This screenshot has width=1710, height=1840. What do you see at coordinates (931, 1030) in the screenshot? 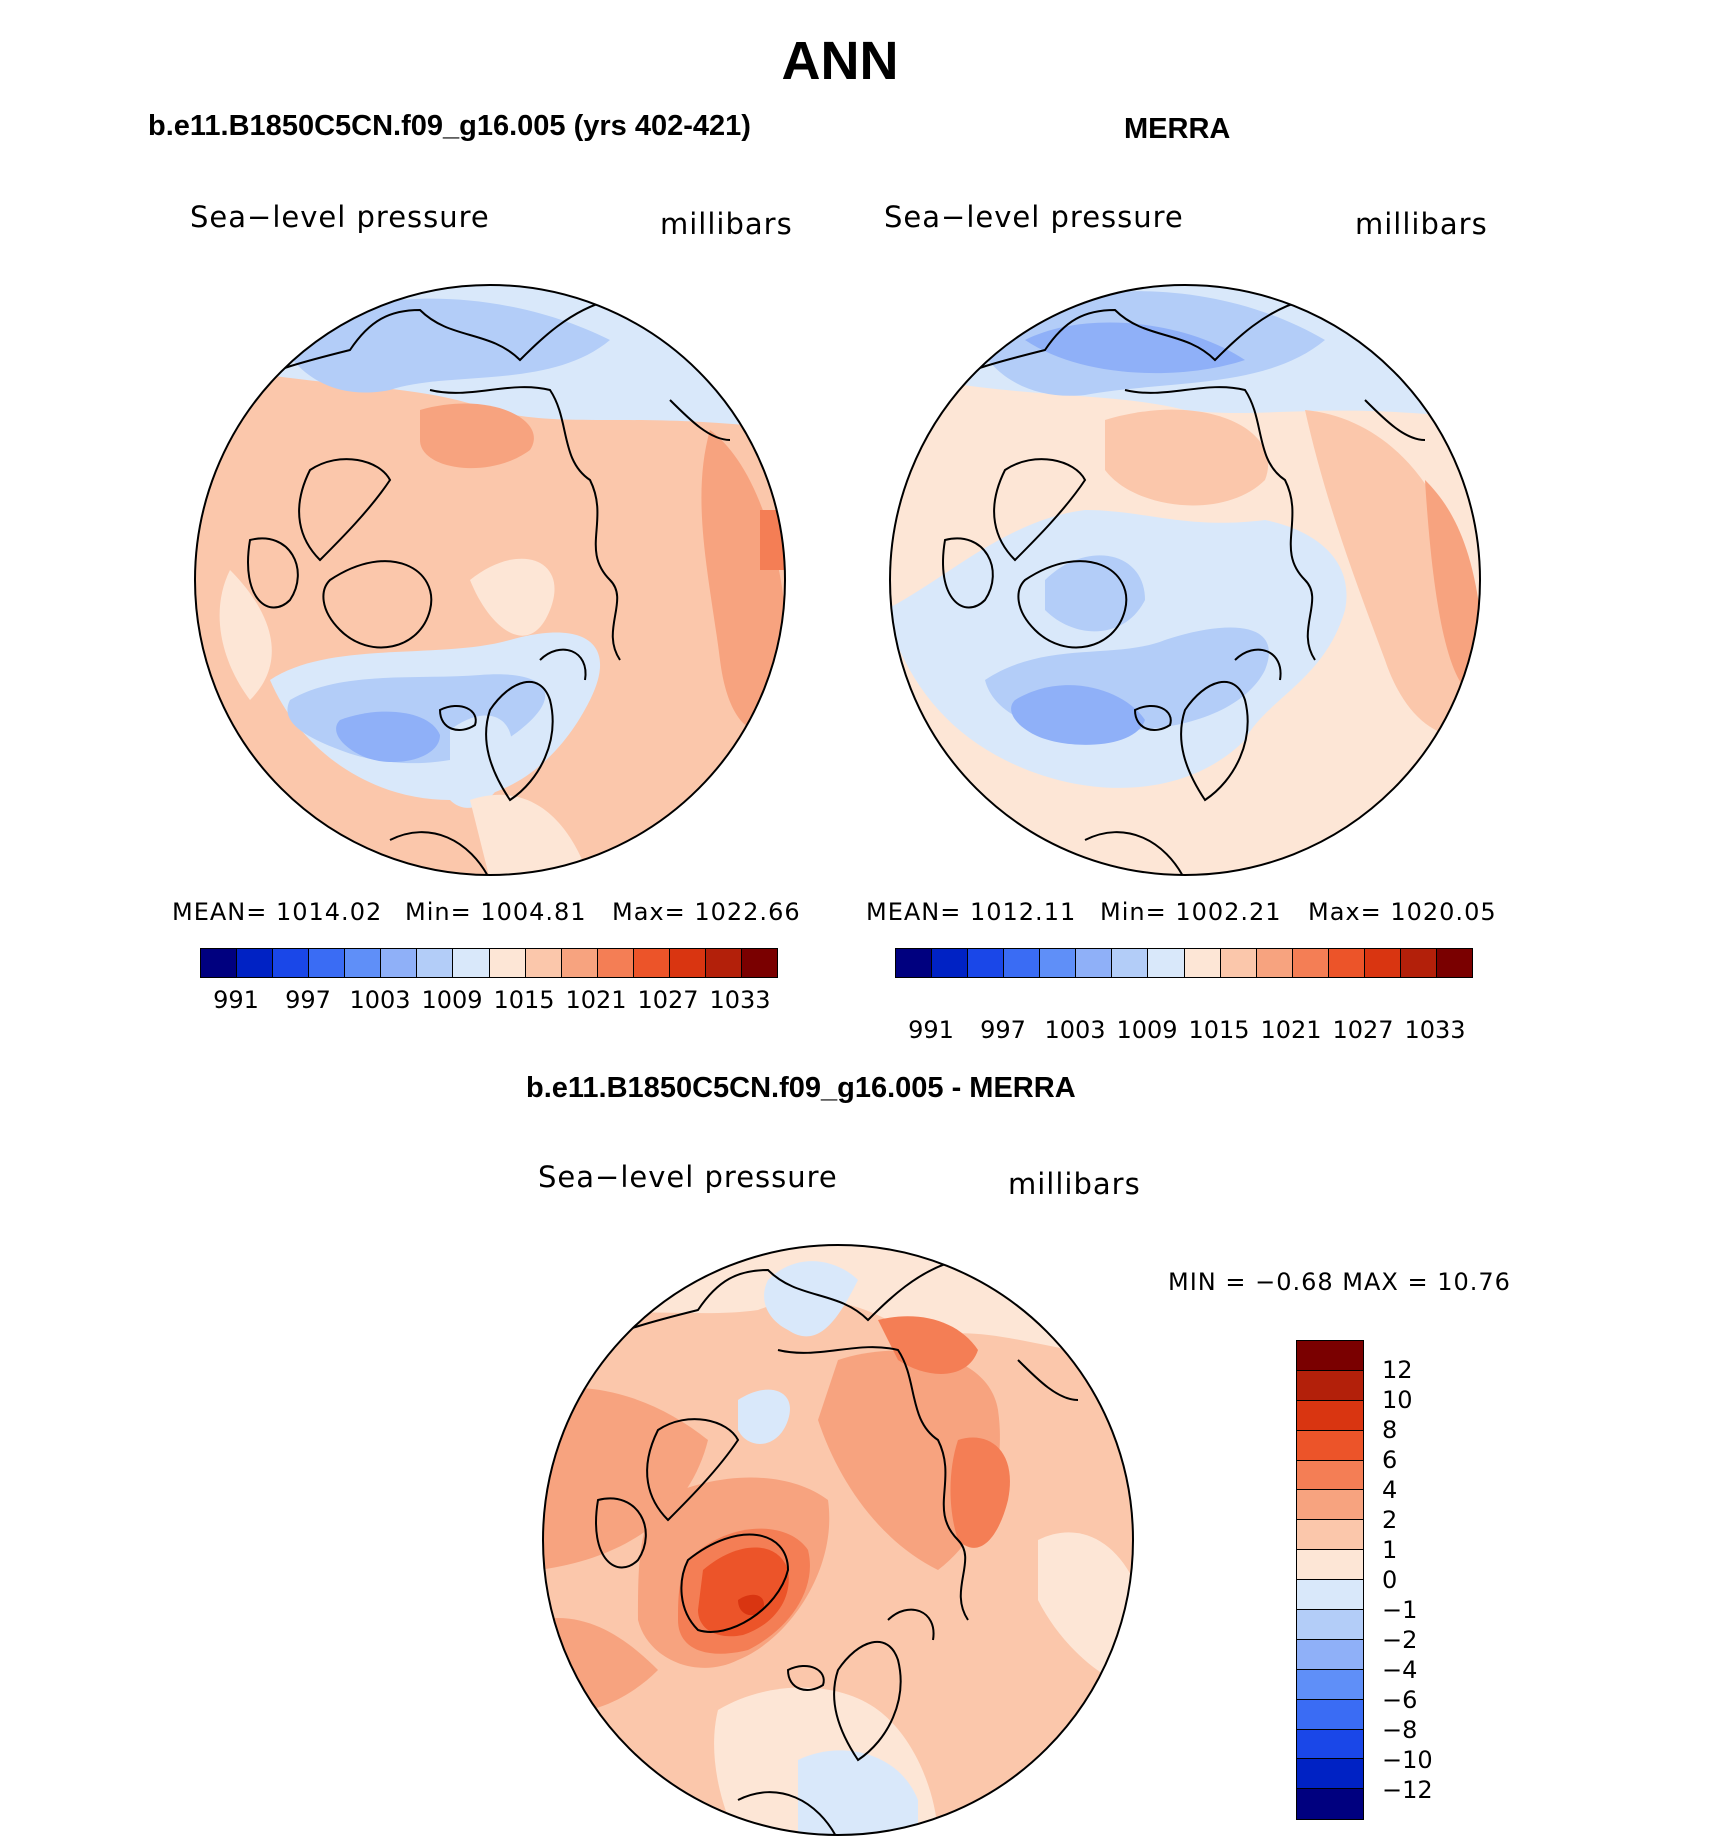
I see `right-tick: 991` at bounding box center [931, 1030].